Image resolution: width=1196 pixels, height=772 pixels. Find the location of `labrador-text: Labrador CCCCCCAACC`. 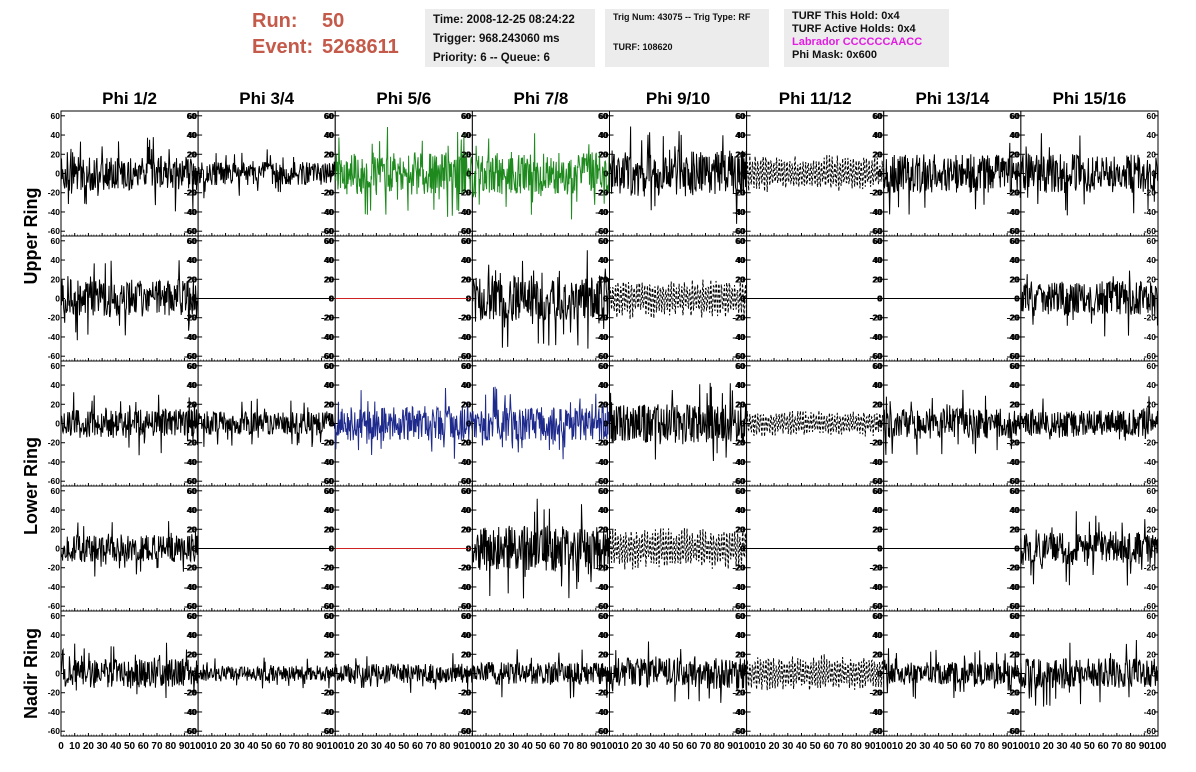

labrador-text: Labrador CCCCCCAACC is located at coordinates (857, 42).